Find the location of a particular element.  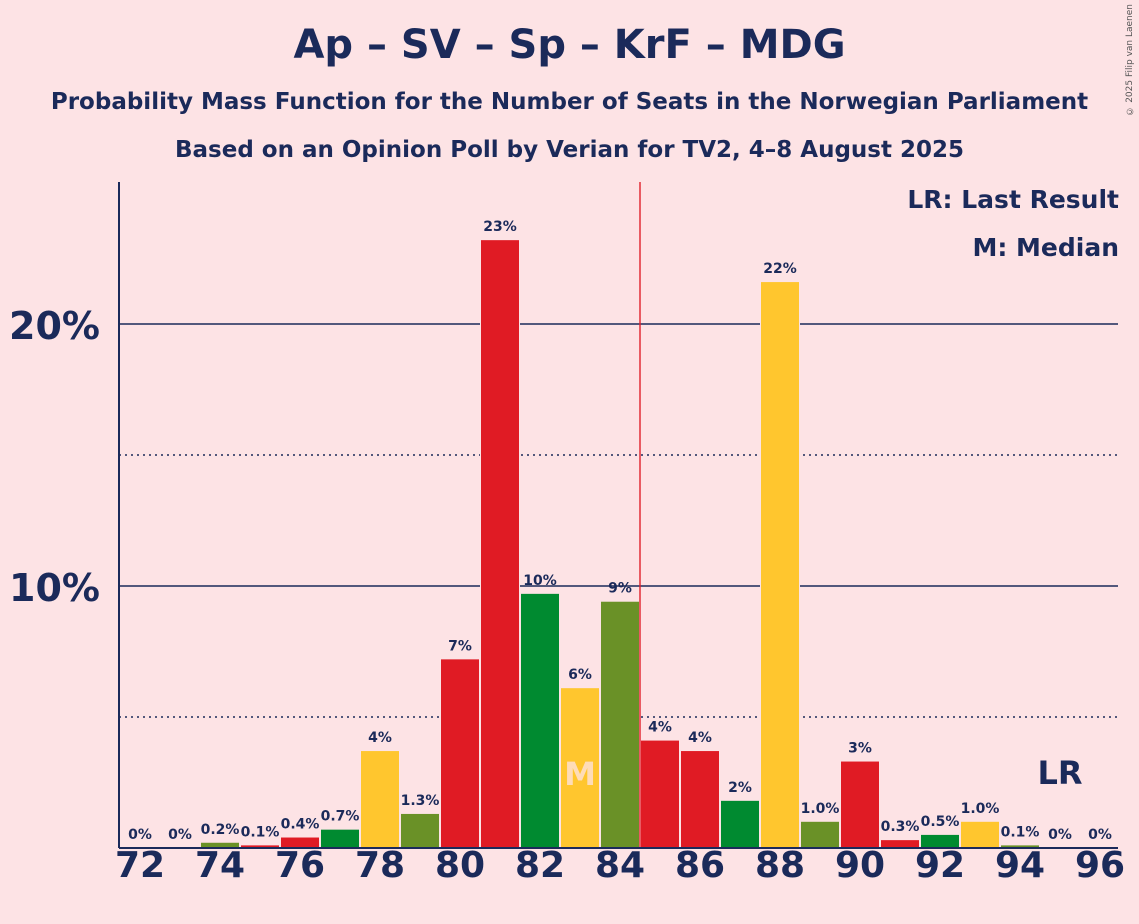

bar-value-label: 7% is located at coordinates (460, 646).